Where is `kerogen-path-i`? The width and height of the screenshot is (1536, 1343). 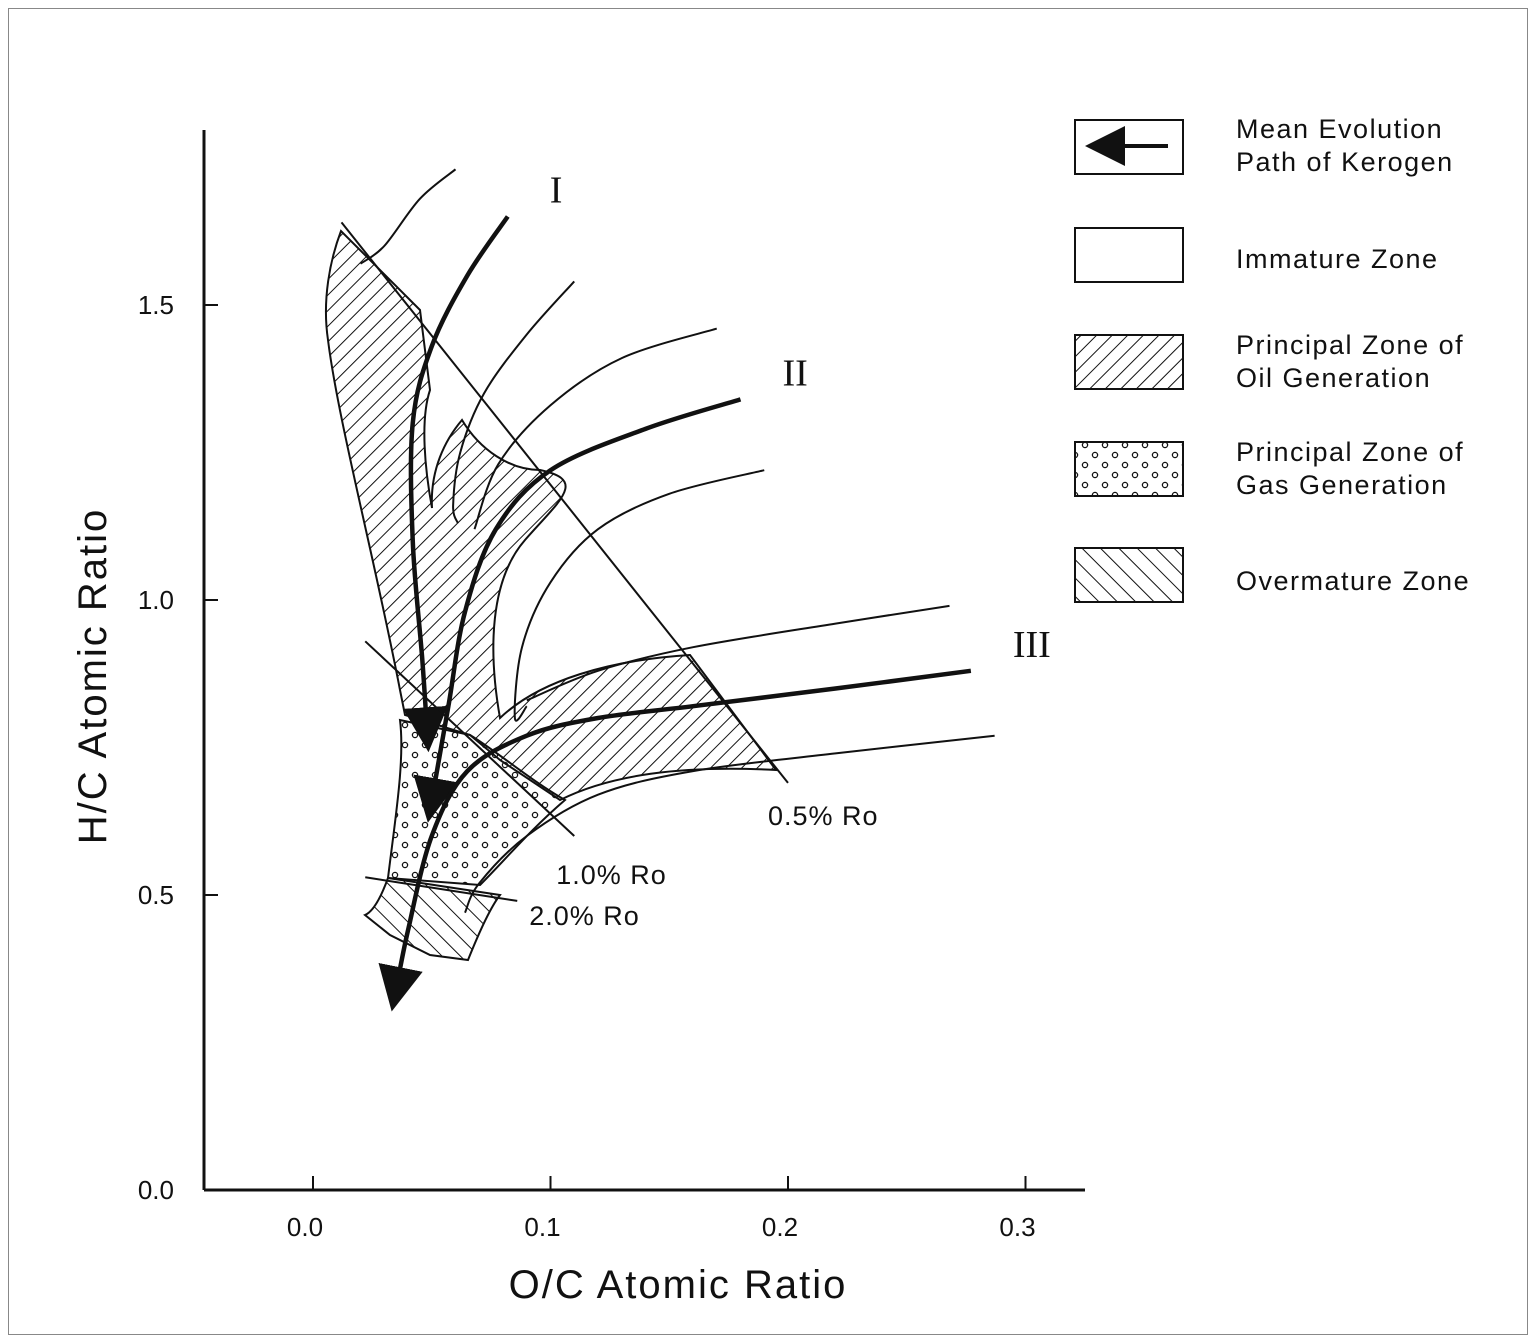
kerogen-path-i is located at coordinates (456, 484).